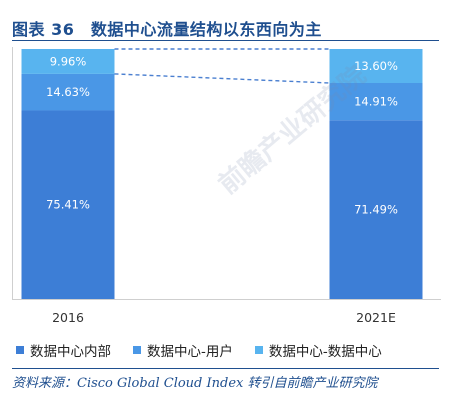 This screenshot has width=453, height=406. I want to click on legend-label-dc-to-dc: 数据中心-数据中心, so click(325, 352).